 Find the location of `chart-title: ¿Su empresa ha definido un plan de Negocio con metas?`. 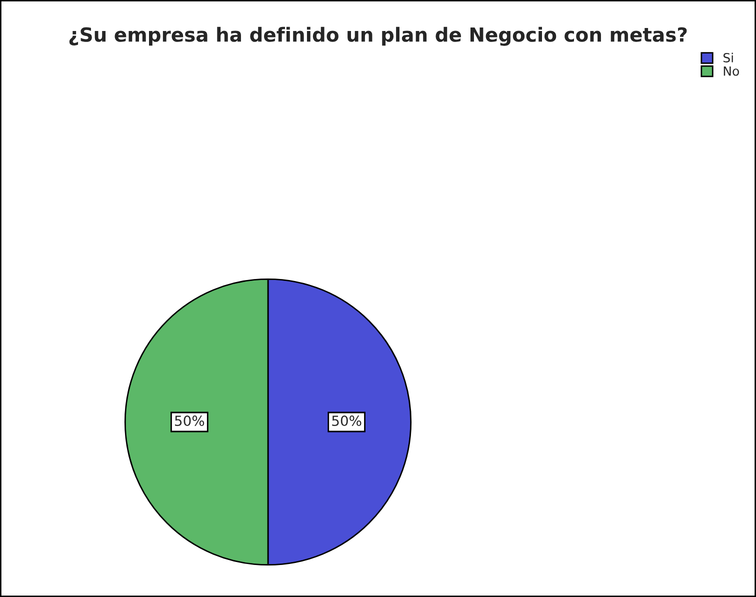

chart-title: ¿Su empresa ha definido un plan de Negocio con metas? is located at coordinates (378, 36).